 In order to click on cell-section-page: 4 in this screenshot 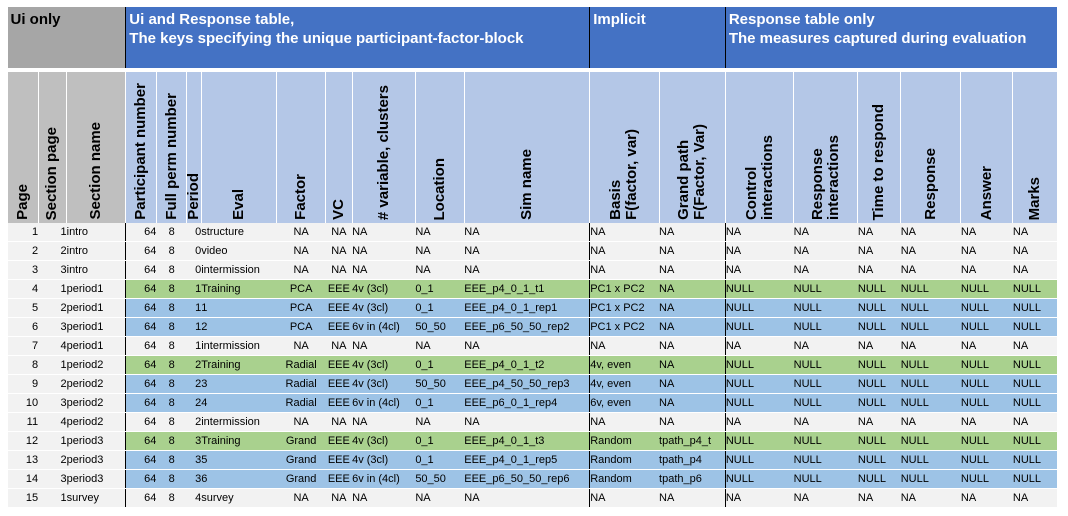, I will do `click(52, 422)`.